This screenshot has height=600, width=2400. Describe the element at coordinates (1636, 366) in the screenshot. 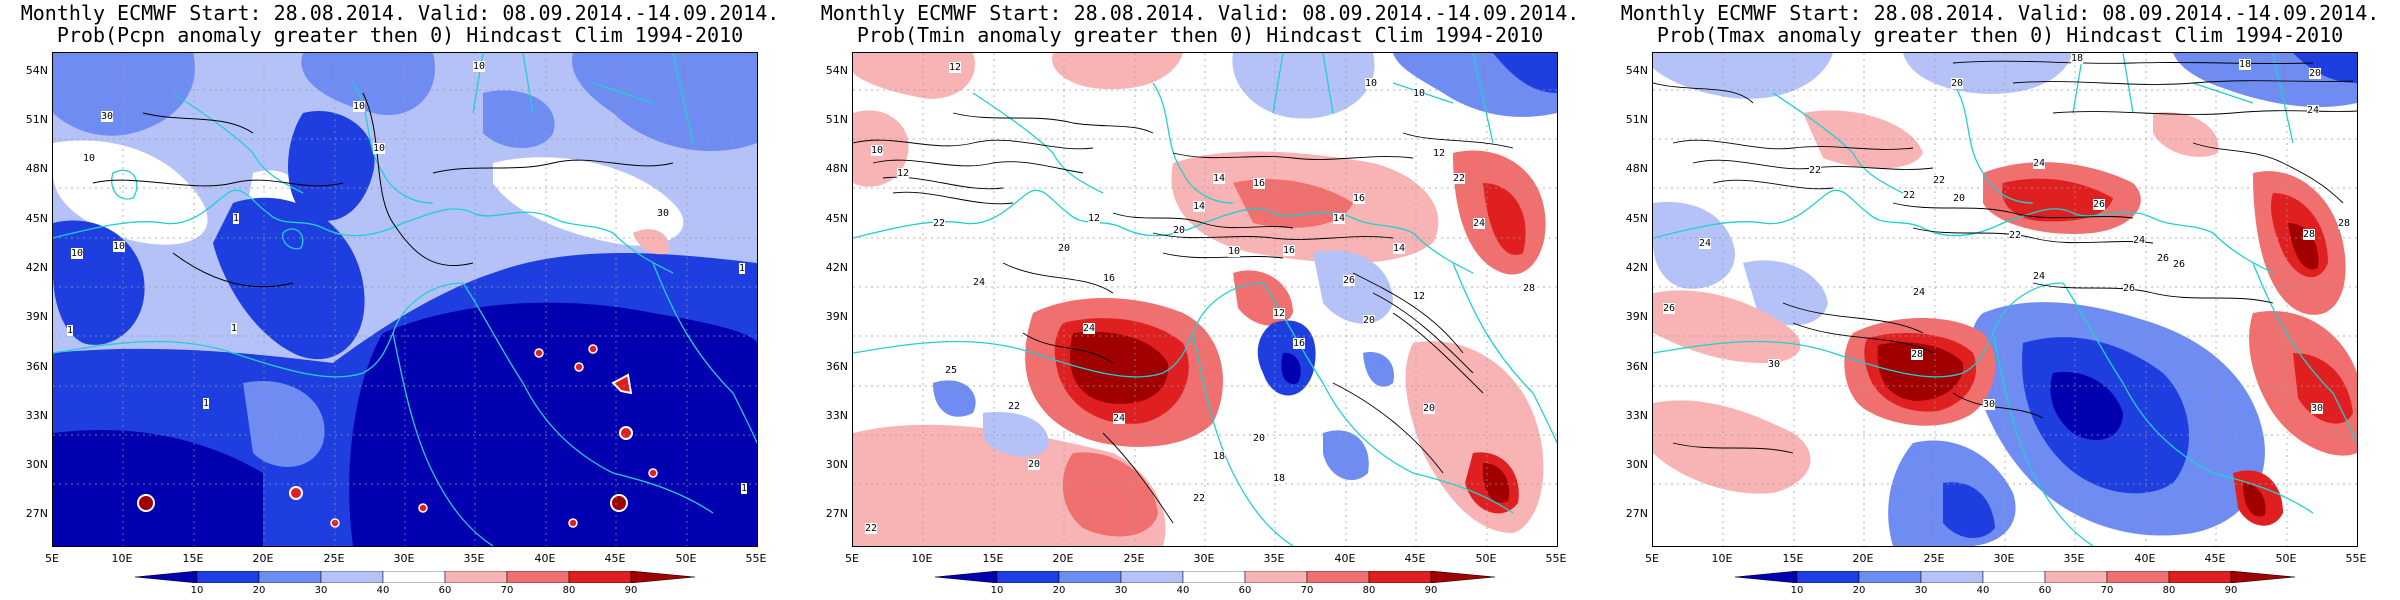

I see `lat-tick: 36N` at that location.